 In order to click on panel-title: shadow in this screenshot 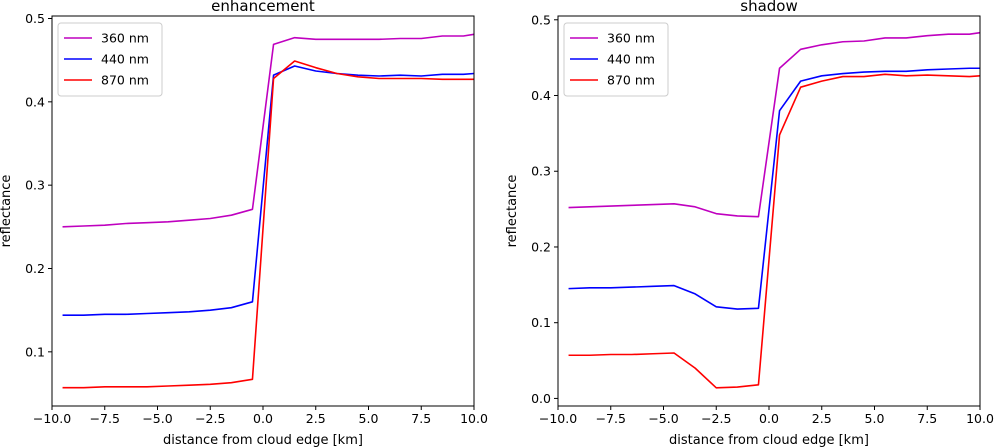, I will do `click(768, 7)`.